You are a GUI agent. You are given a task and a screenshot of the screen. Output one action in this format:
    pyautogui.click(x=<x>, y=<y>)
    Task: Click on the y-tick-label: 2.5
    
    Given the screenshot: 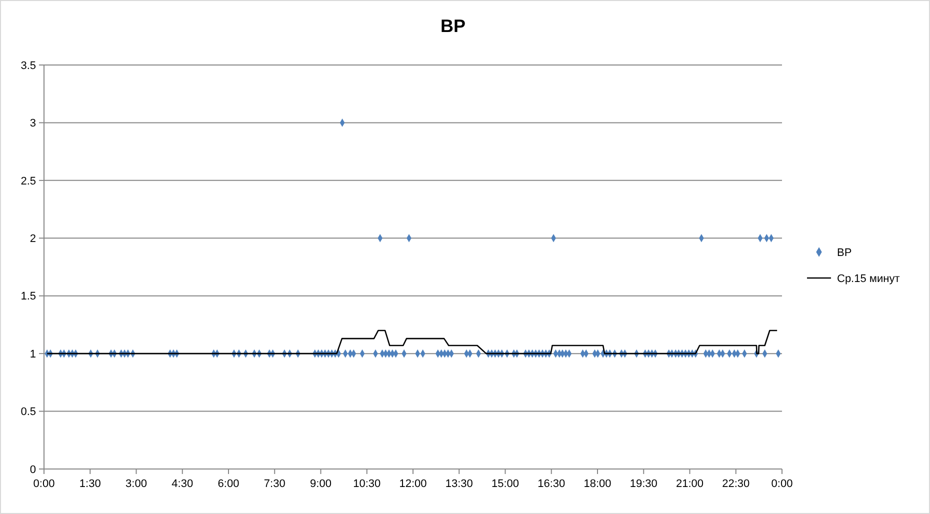 What is the action you would take?
    pyautogui.click(x=28, y=181)
    